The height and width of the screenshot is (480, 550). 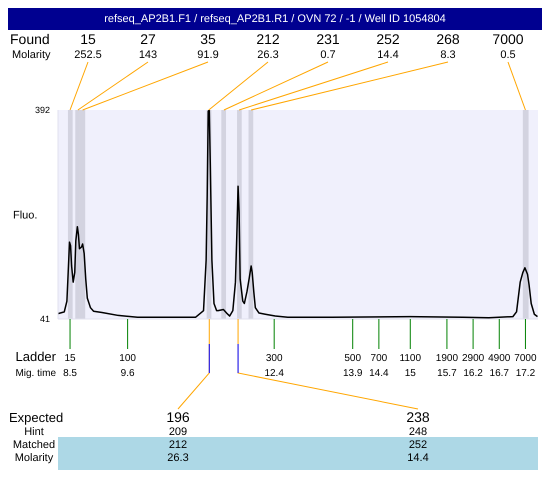 I want to click on annotation: 0.7, so click(x=328, y=55).